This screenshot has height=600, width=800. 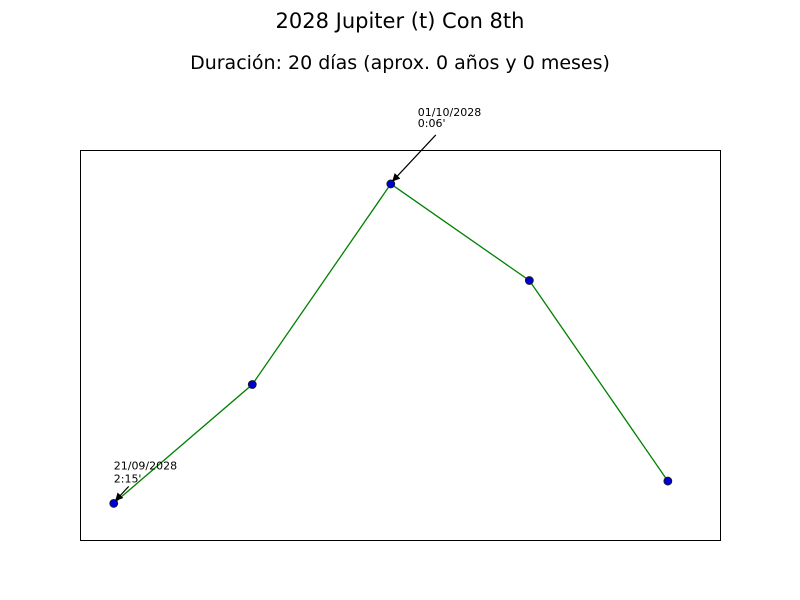 I want to click on annotation-value: 2:15', so click(x=128, y=478).